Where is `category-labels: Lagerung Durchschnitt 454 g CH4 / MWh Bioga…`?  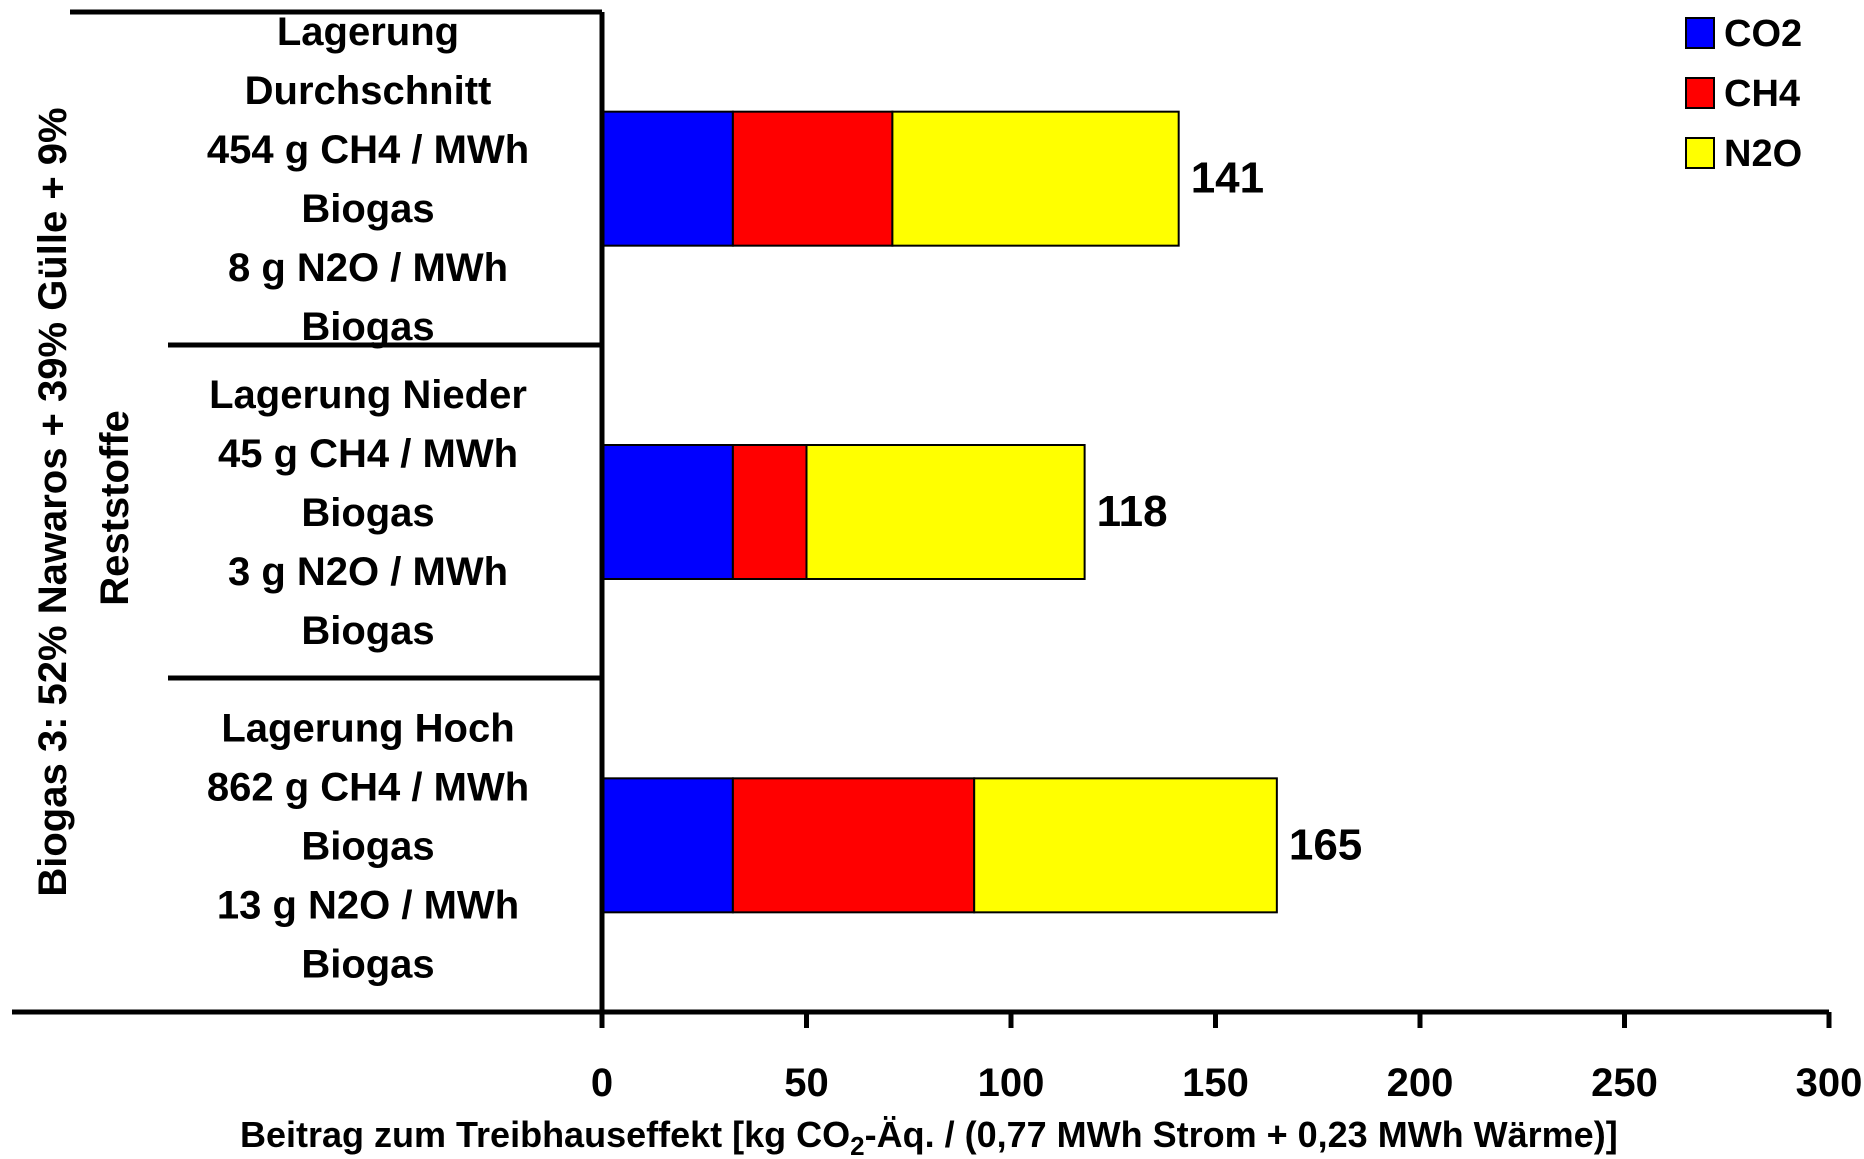
category-labels: Lagerung Durchschnitt 454 g CH4 / MWh Bioga… is located at coordinates (368, 498).